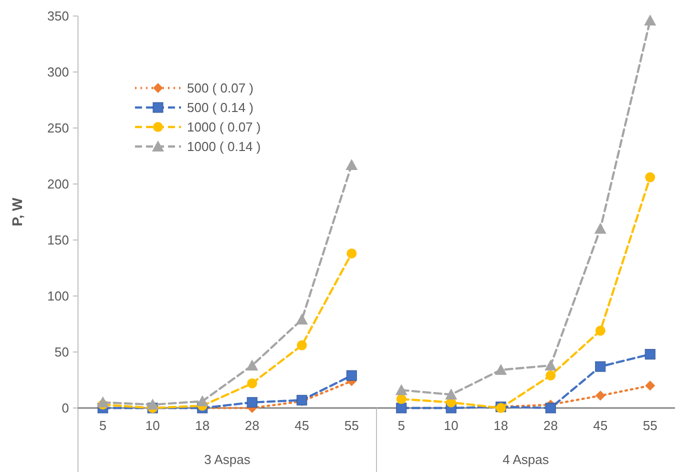 The image size is (677, 472). I want to click on text: 3 Aspas, so click(227, 459).